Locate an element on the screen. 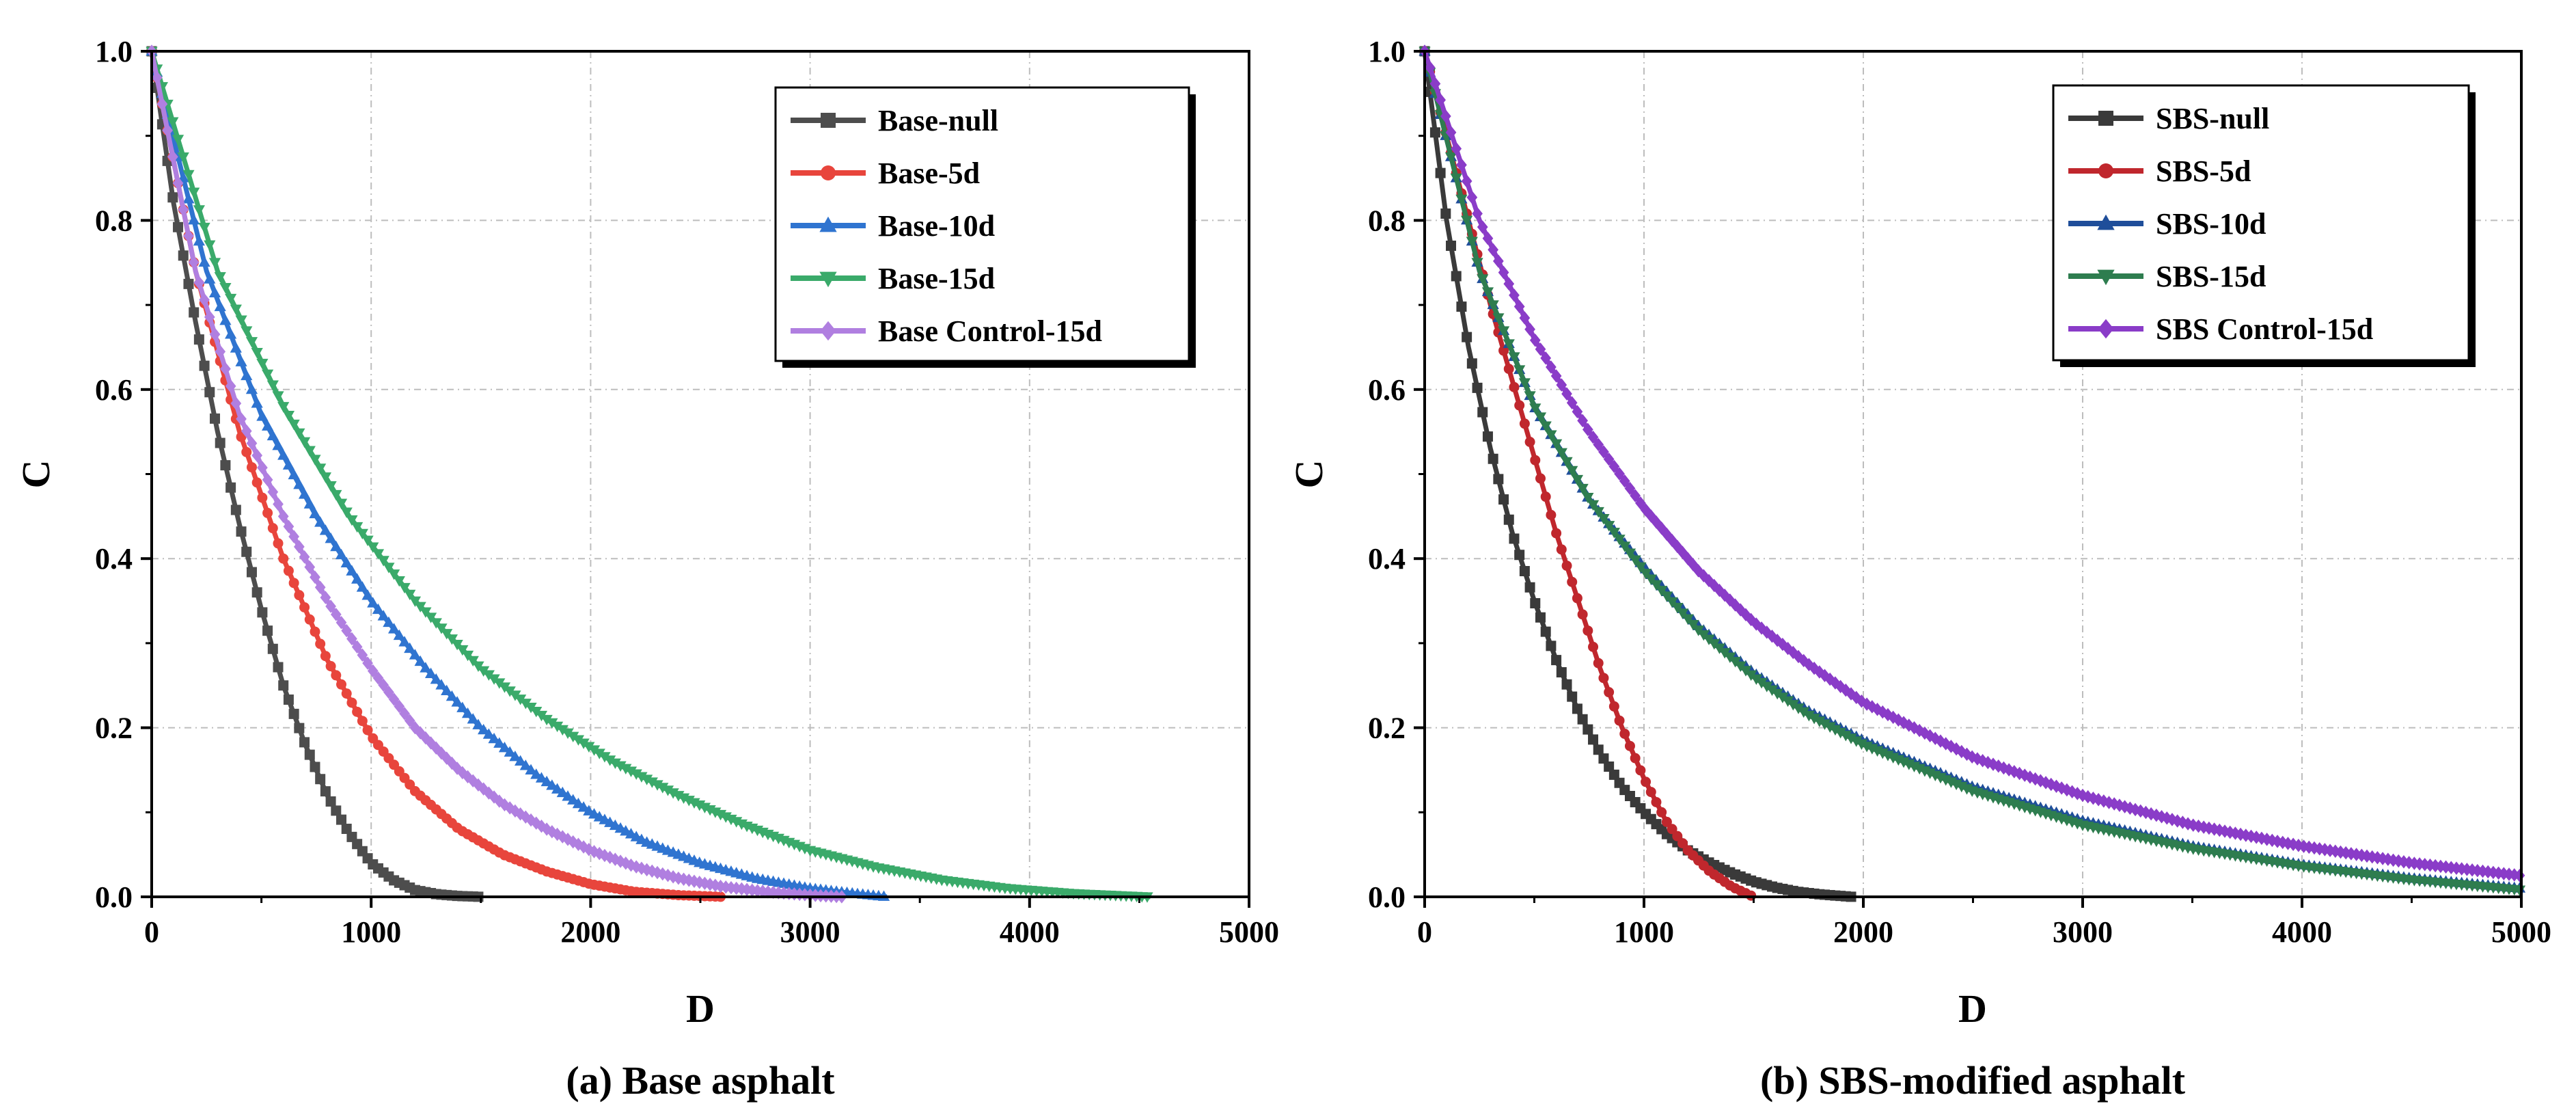 This screenshot has width=2576, height=1119. series-base-null is located at coordinates (315, 474).